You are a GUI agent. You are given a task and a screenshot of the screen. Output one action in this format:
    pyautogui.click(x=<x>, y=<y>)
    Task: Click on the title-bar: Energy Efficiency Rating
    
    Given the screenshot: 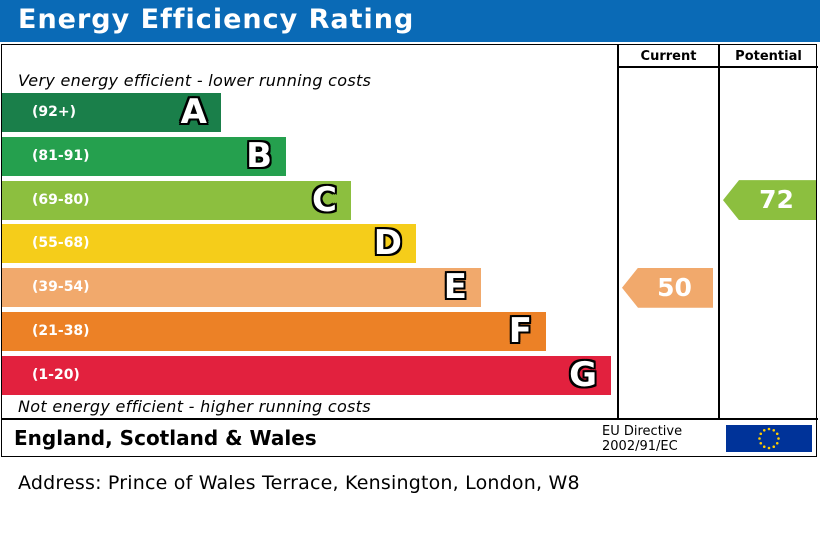 What is the action you would take?
    pyautogui.click(x=410, y=21)
    